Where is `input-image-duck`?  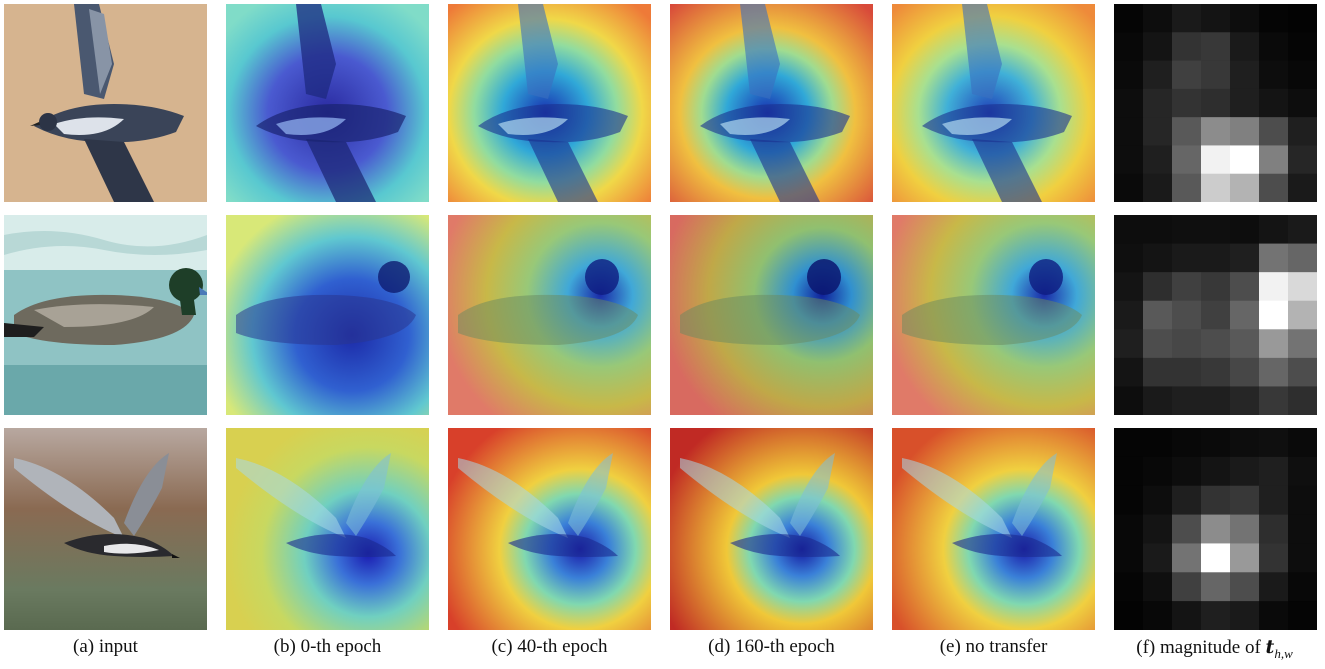
input-image-duck is located at coordinates (105, 315).